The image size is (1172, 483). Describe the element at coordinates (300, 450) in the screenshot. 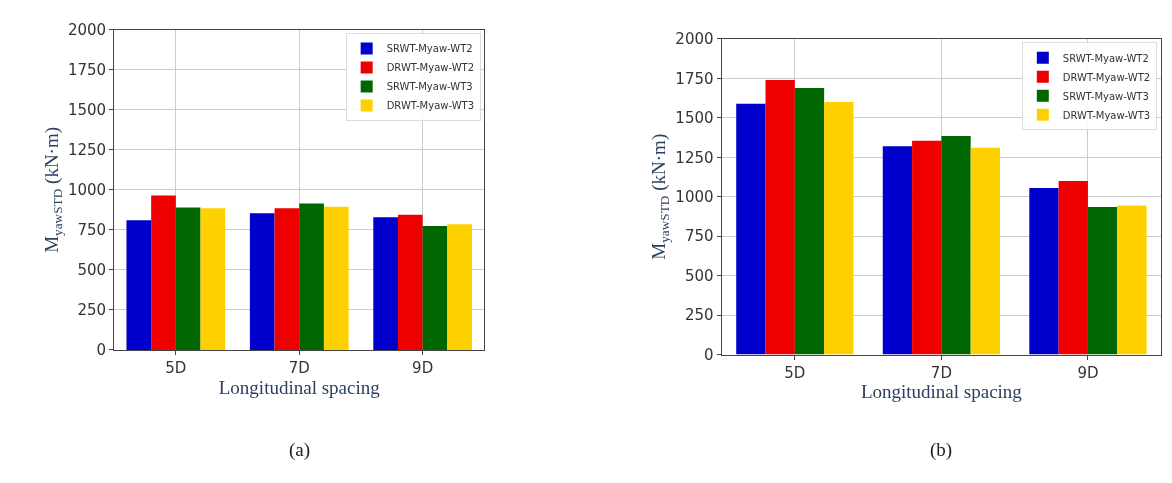

I see `text: (a)` at that location.